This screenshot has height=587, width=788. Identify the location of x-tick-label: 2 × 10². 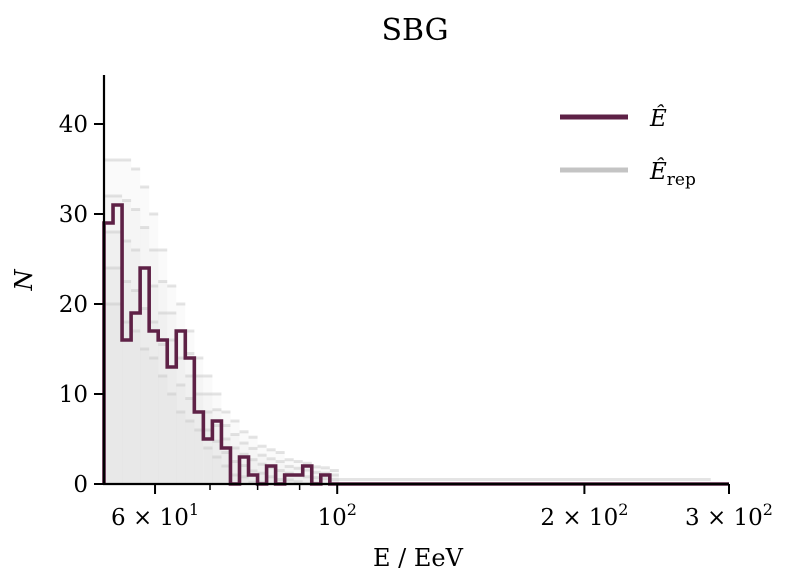
(584, 515).